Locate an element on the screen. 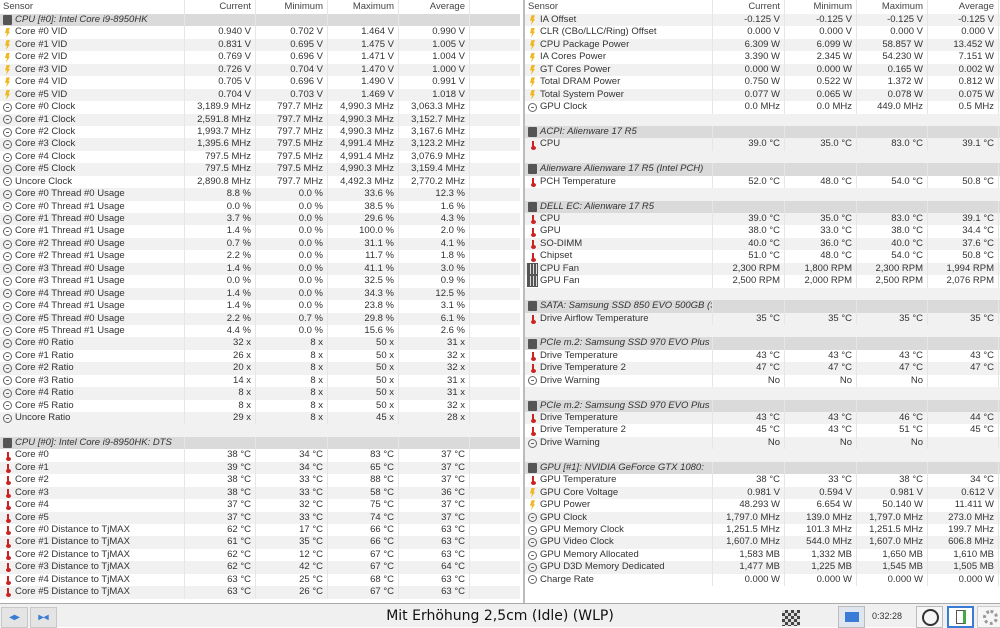  sensor-group-header: CPU [#0]: Intel Core i9-8950HK: DTS is located at coordinates (260, 443).